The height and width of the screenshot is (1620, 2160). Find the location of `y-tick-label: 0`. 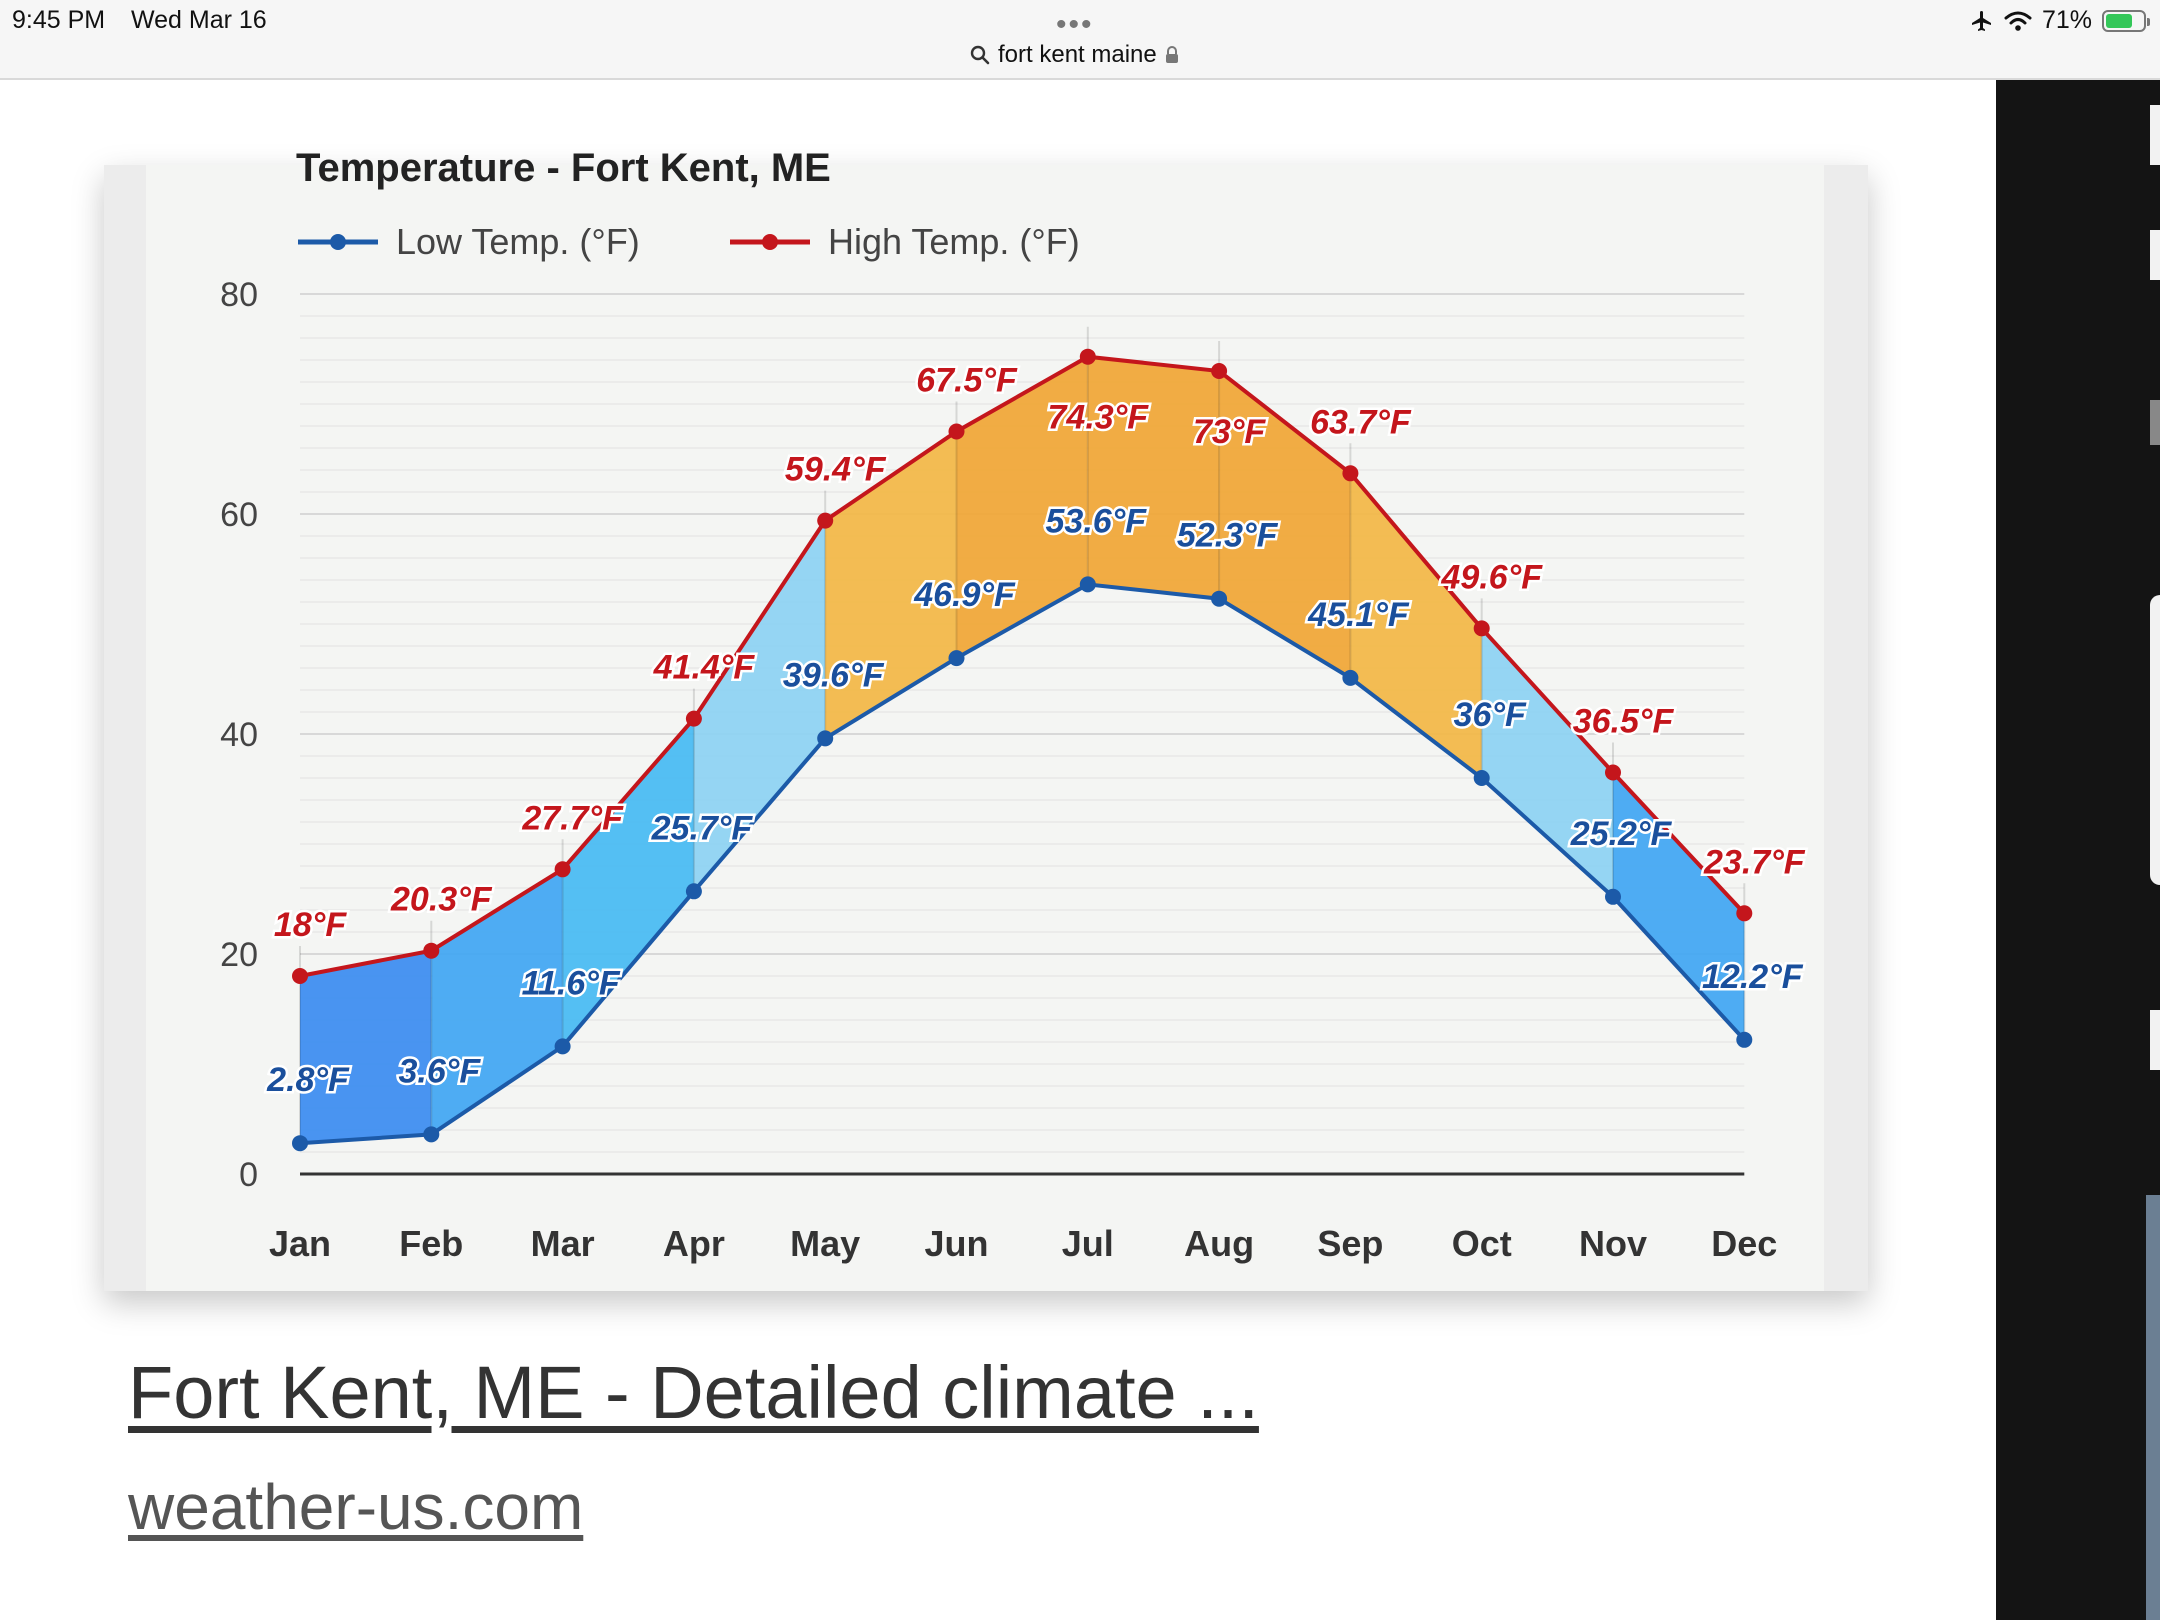

y-tick-label: 0 is located at coordinates (248, 1175).